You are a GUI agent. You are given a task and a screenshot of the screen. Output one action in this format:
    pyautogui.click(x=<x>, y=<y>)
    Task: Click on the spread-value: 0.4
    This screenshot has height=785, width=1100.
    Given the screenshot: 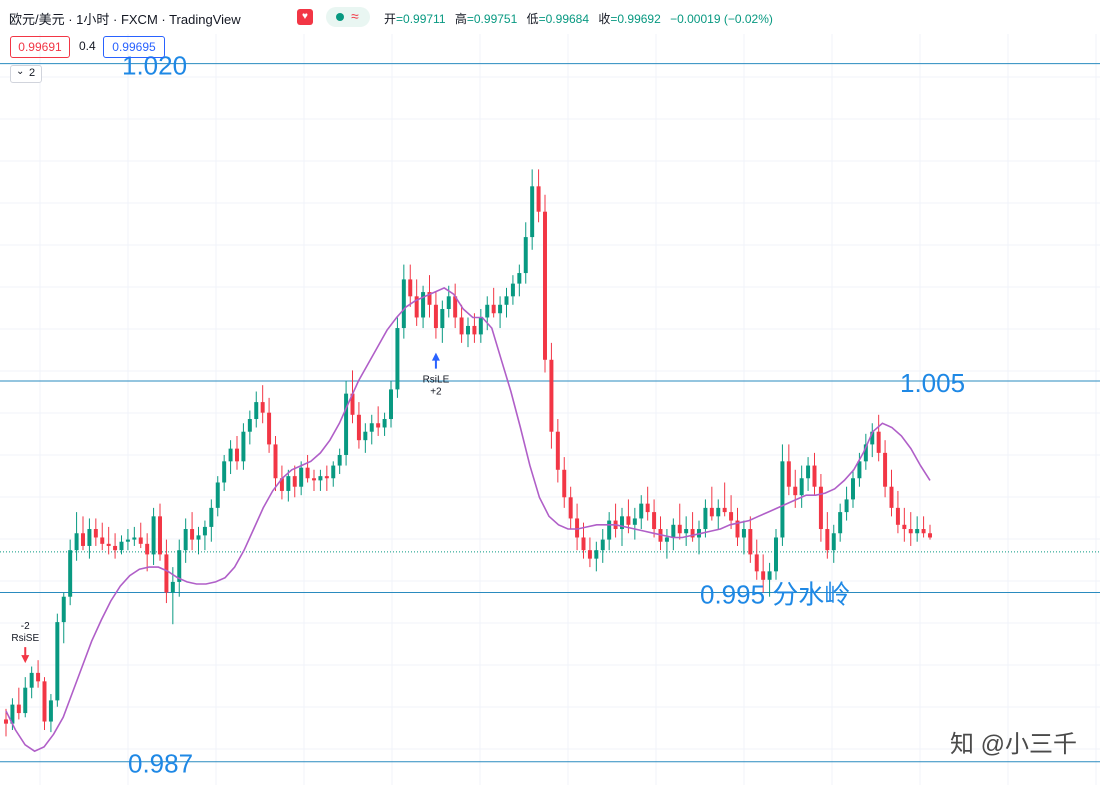 What is the action you would take?
    pyautogui.click(x=87, y=46)
    